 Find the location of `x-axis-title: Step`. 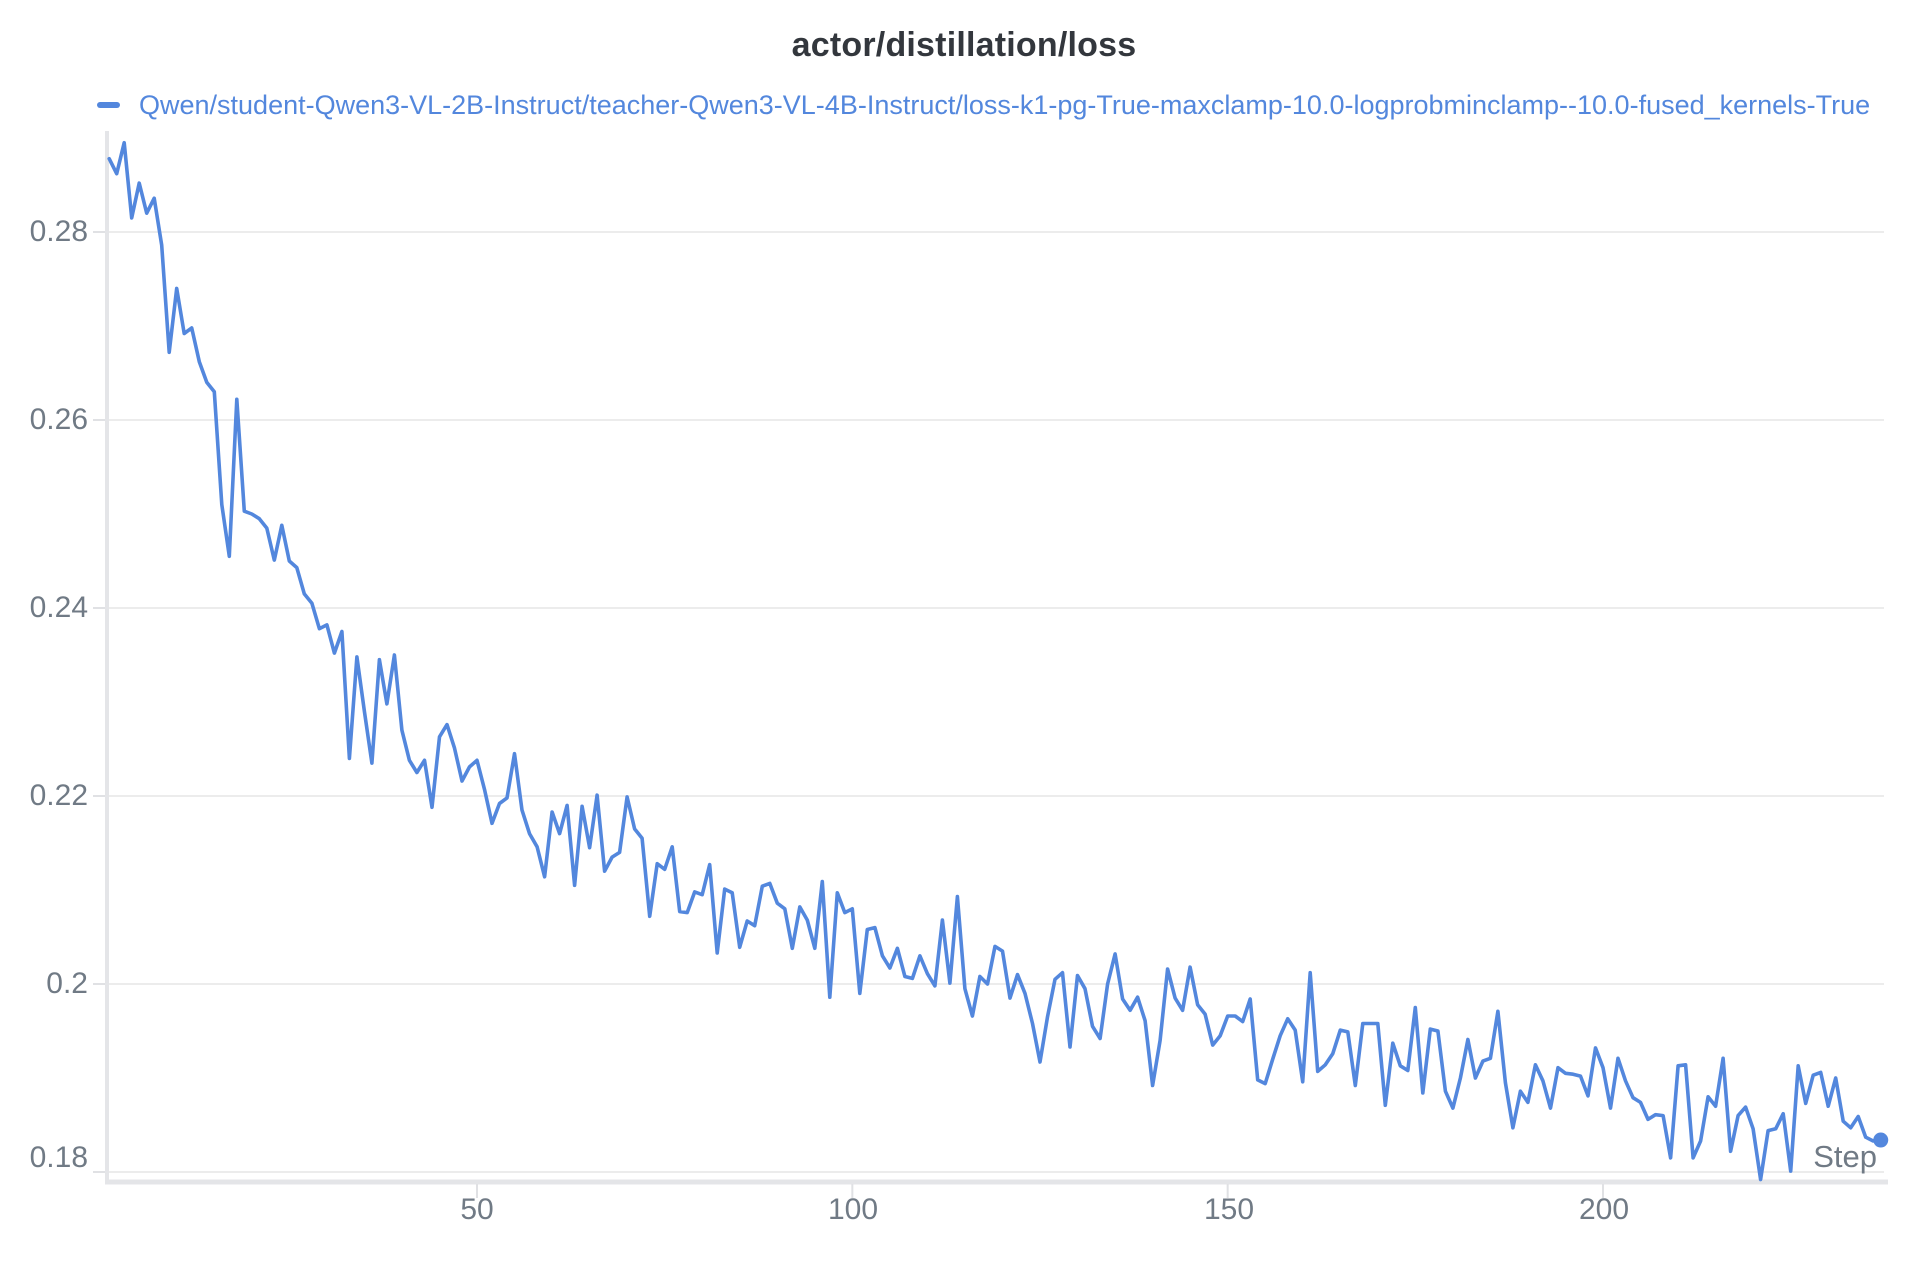

x-axis-title: Step is located at coordinates (1845, 1156).